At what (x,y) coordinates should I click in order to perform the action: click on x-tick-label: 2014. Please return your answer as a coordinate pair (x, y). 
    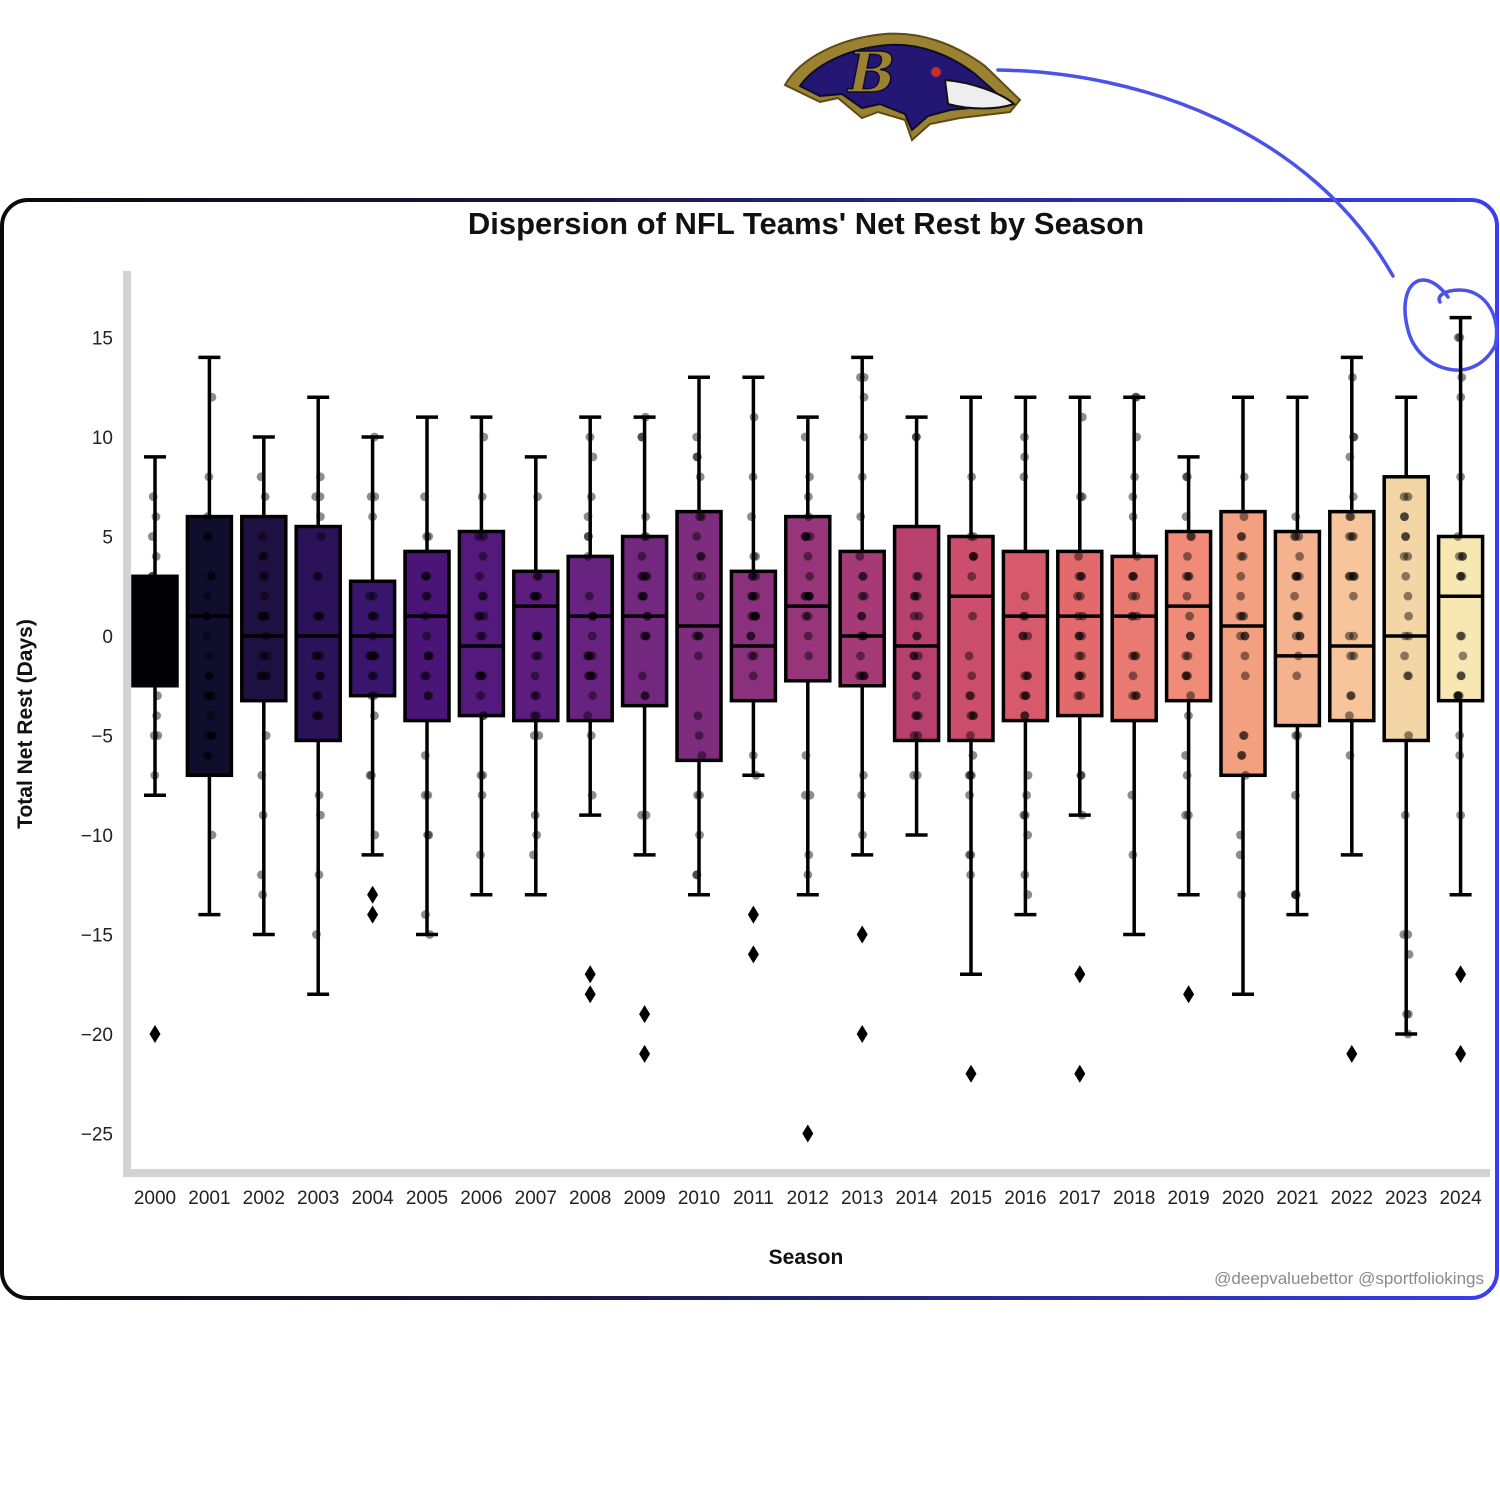
    Looking at the image, I should click on (916, 1198).